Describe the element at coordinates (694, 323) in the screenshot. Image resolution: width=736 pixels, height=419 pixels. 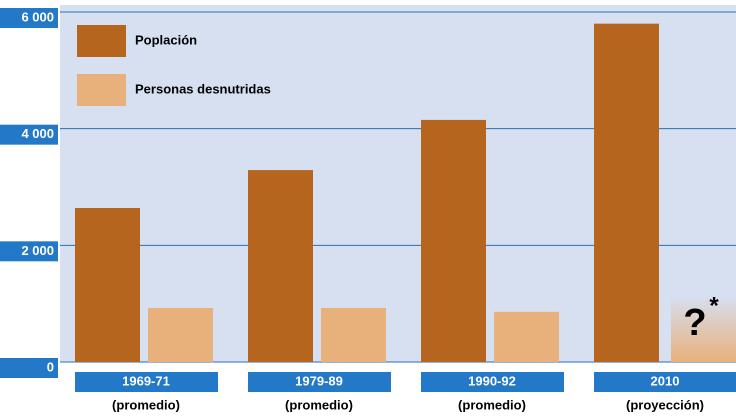
I see `annotation: ?` at that location.